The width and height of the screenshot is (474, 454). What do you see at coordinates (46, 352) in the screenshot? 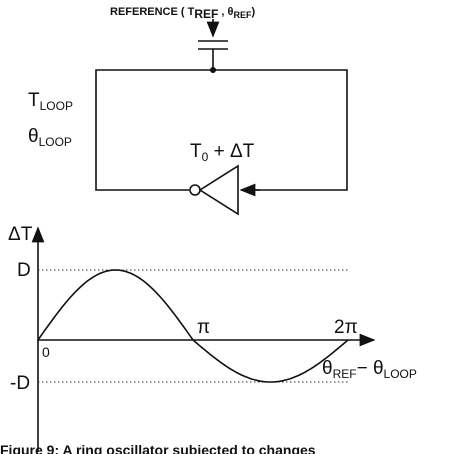
I see `origin-label: 0` at bounding box center [46, 352].